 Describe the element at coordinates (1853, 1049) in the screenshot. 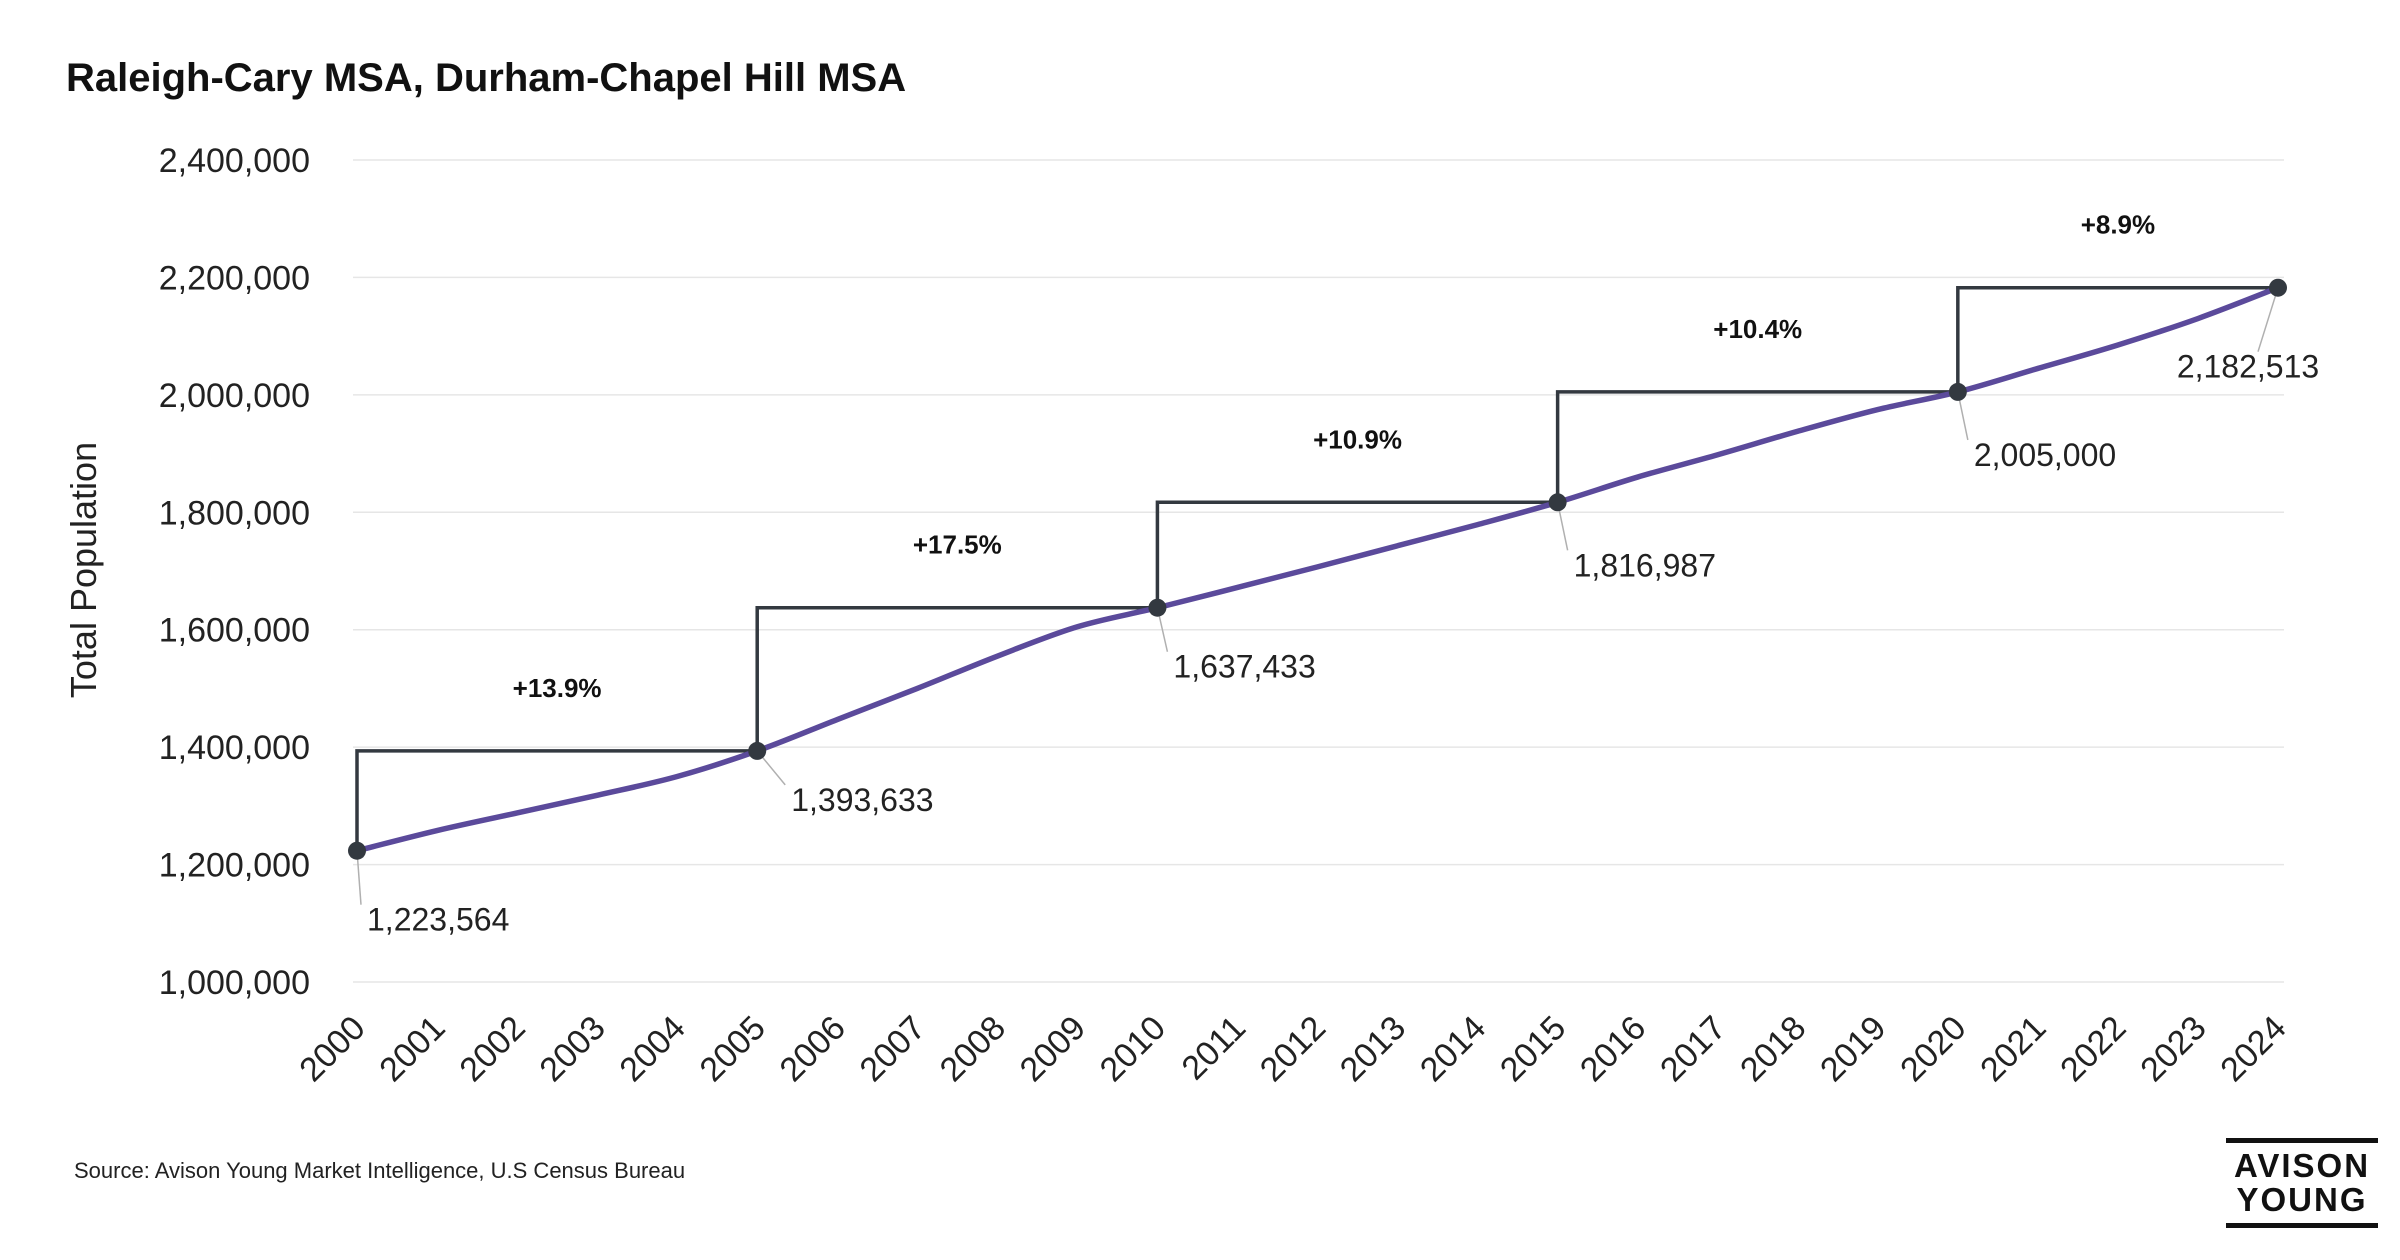

I see `x-tick-label: 2019` at that location.